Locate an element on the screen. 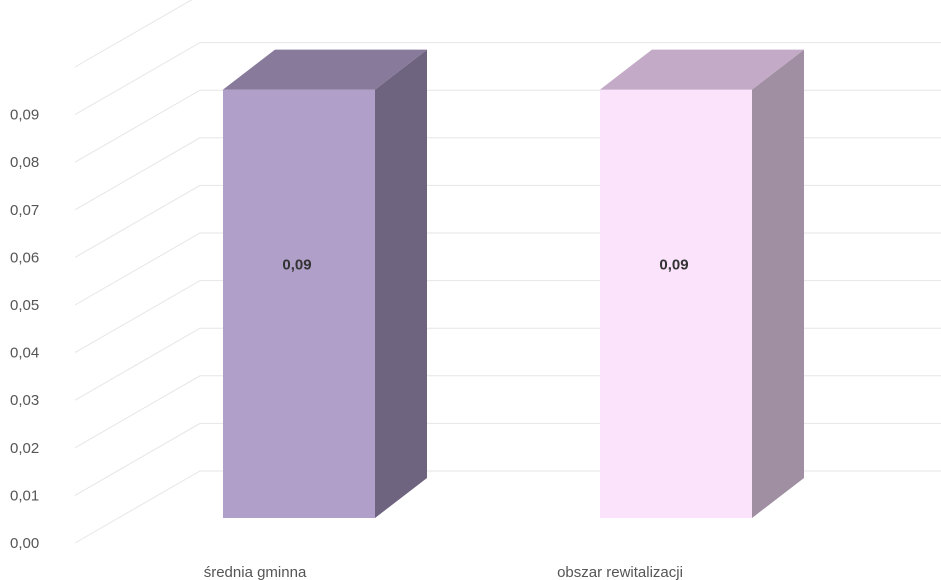  y-tick-label: 0,01 is located at coordinates (24, 495).